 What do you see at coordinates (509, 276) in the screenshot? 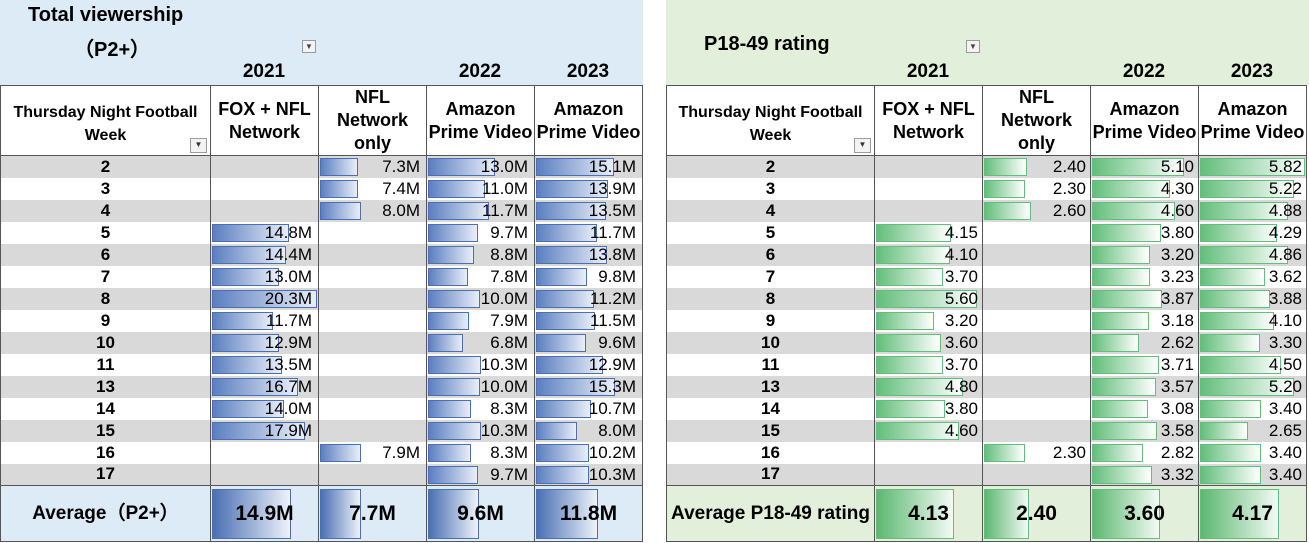
I see `cell-value: 7.8M` at bounding box center [509, 276].